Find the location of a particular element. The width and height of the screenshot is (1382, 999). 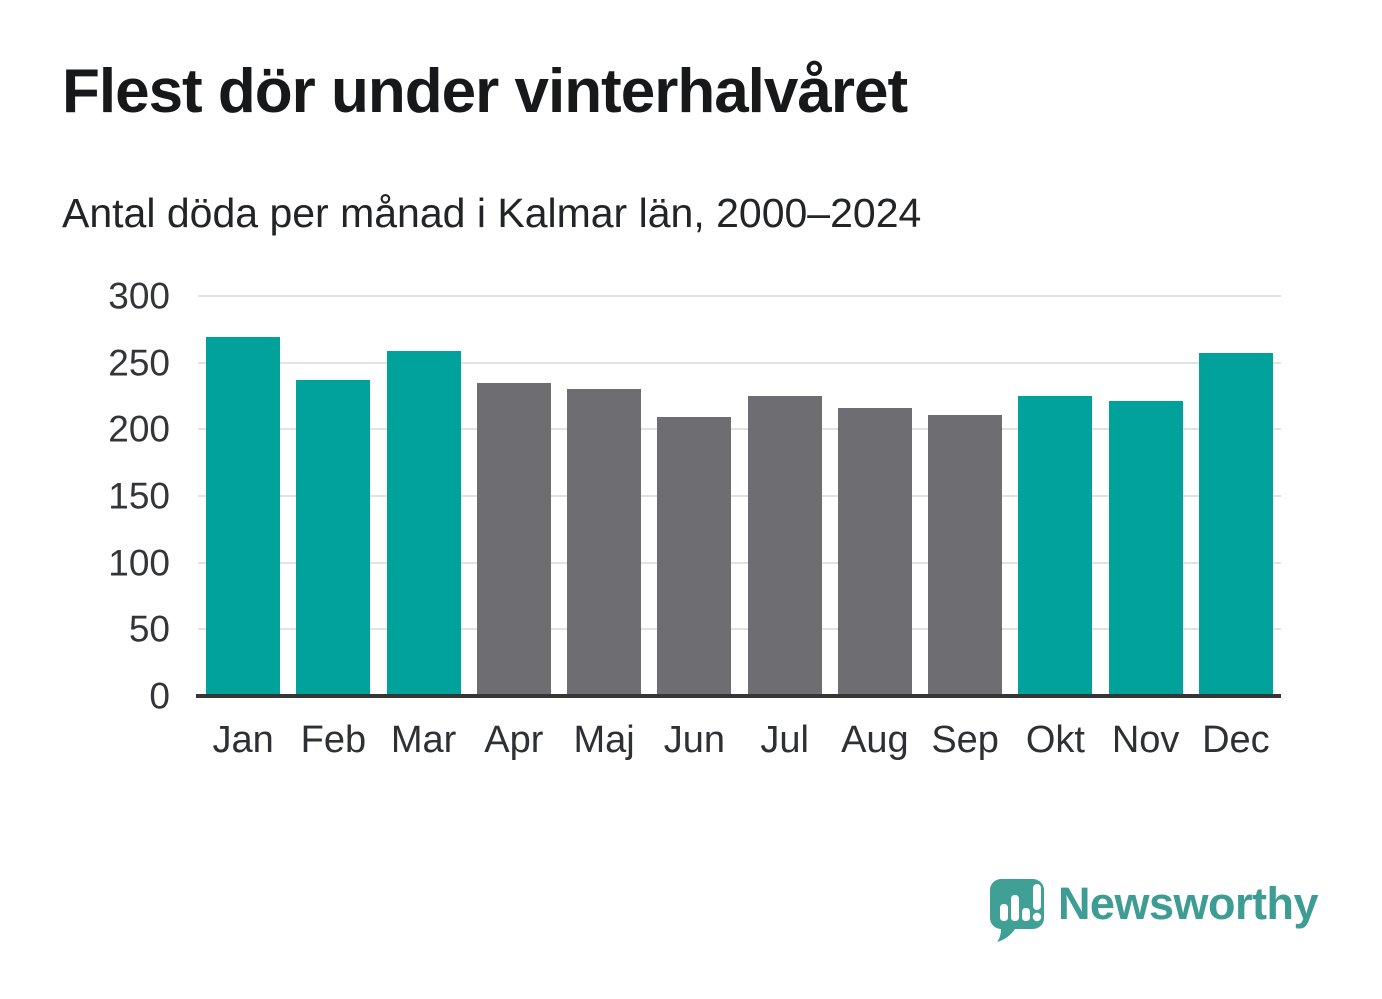

x-axis-label-jul: Jul is located at coordinates (784, 740).